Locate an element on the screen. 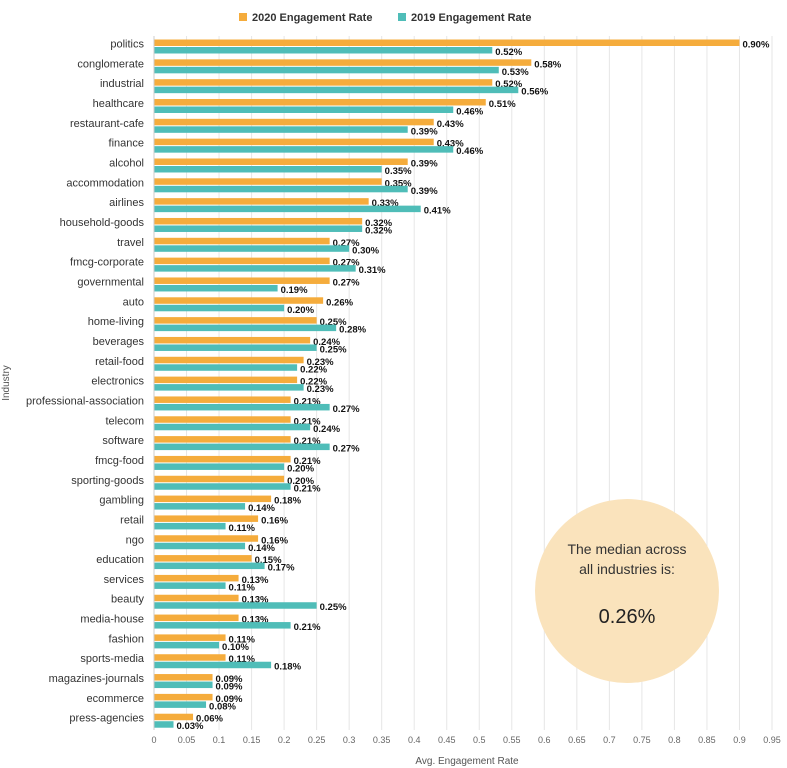 This screenshot has height=768, width=787. data-label-2019: 0.39% is located at coordinates (424, 131).